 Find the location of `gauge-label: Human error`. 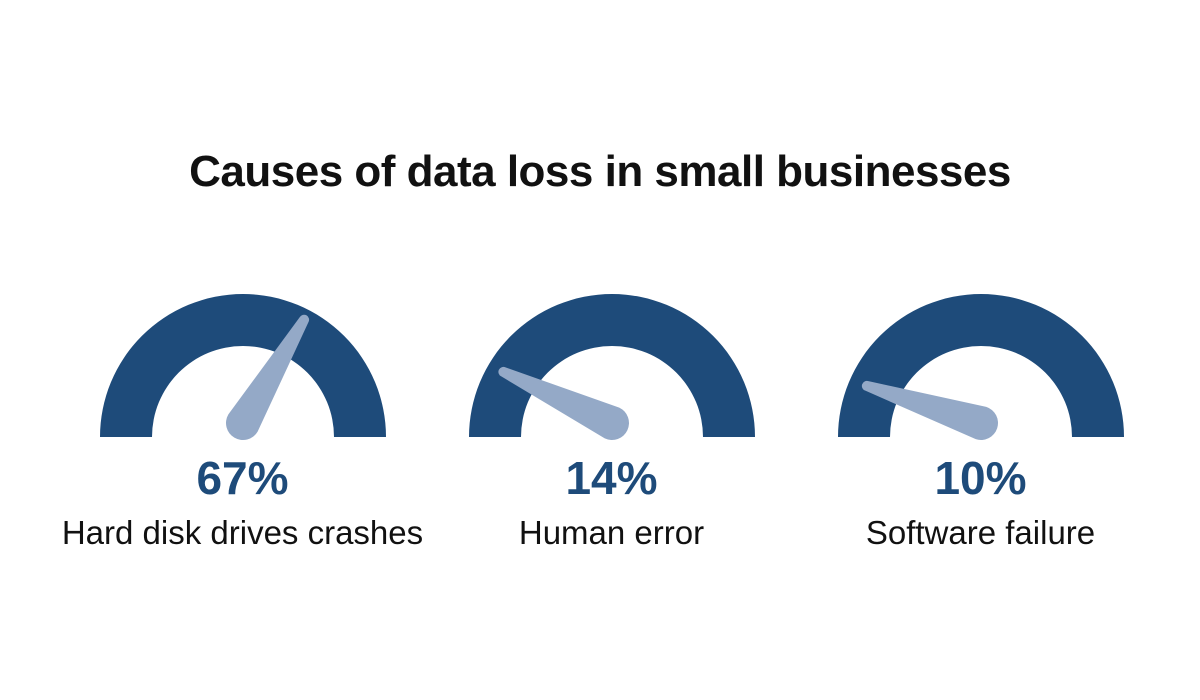

gauge-label: Human error is located at coordinates (611, 532).